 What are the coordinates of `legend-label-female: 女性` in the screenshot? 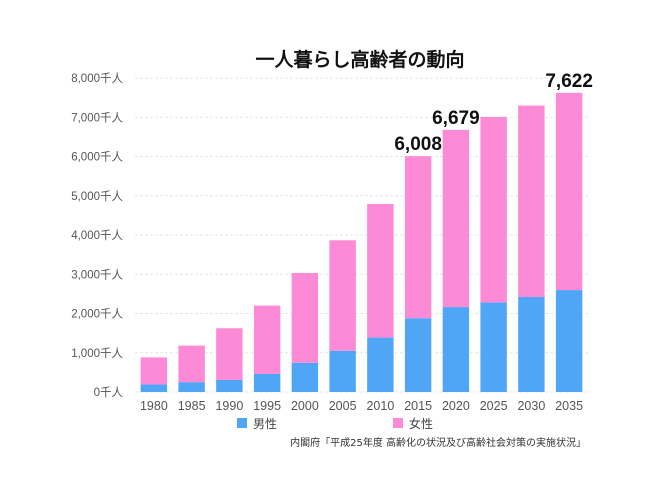 It's located at (421, 423).